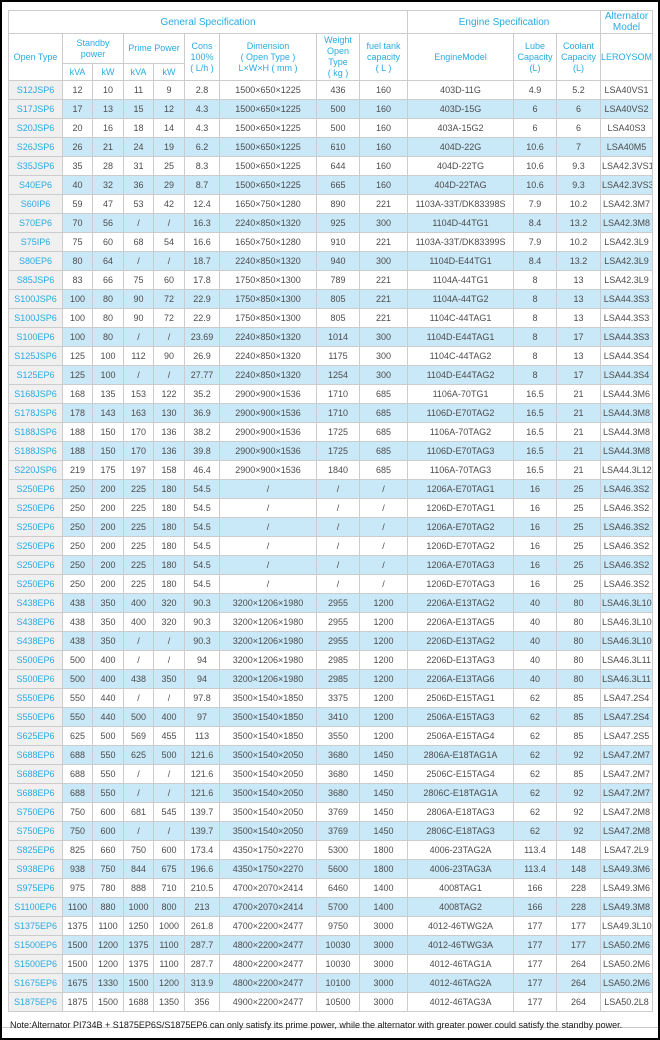 The width and height of the screenshot is (660, 1040). Describe the element at coordinates (461, 774) in the screenshot. I see `data-cell: 2506C-E15TAG4` at that location.